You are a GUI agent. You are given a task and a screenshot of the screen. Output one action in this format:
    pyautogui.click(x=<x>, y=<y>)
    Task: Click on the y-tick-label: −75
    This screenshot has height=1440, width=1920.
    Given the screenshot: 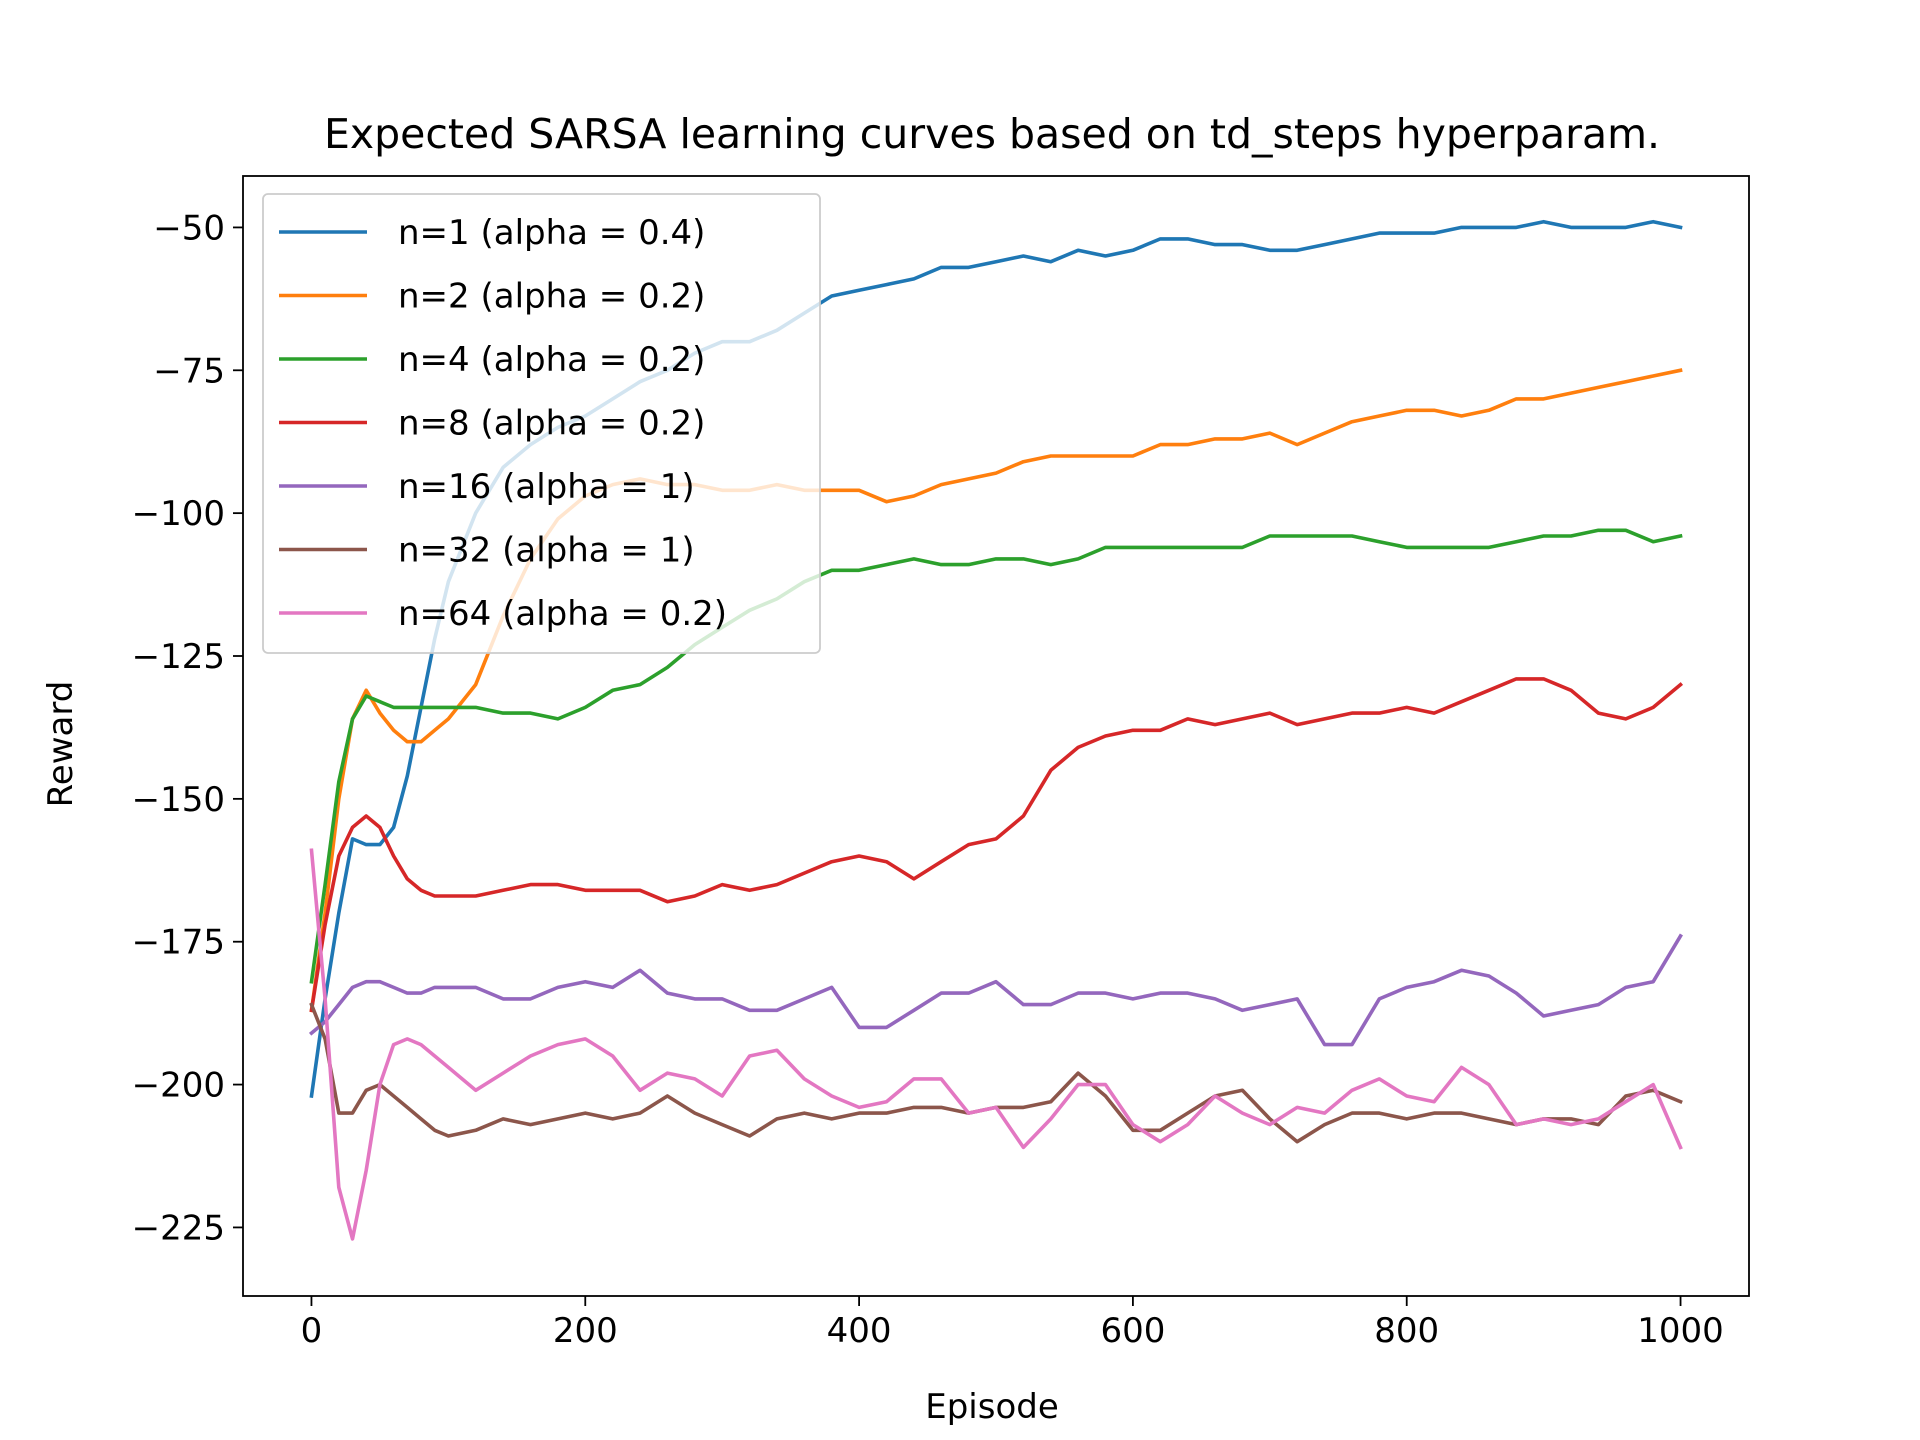 What is the action you would take?
    pyautogui.click(x=189, y=371)
    